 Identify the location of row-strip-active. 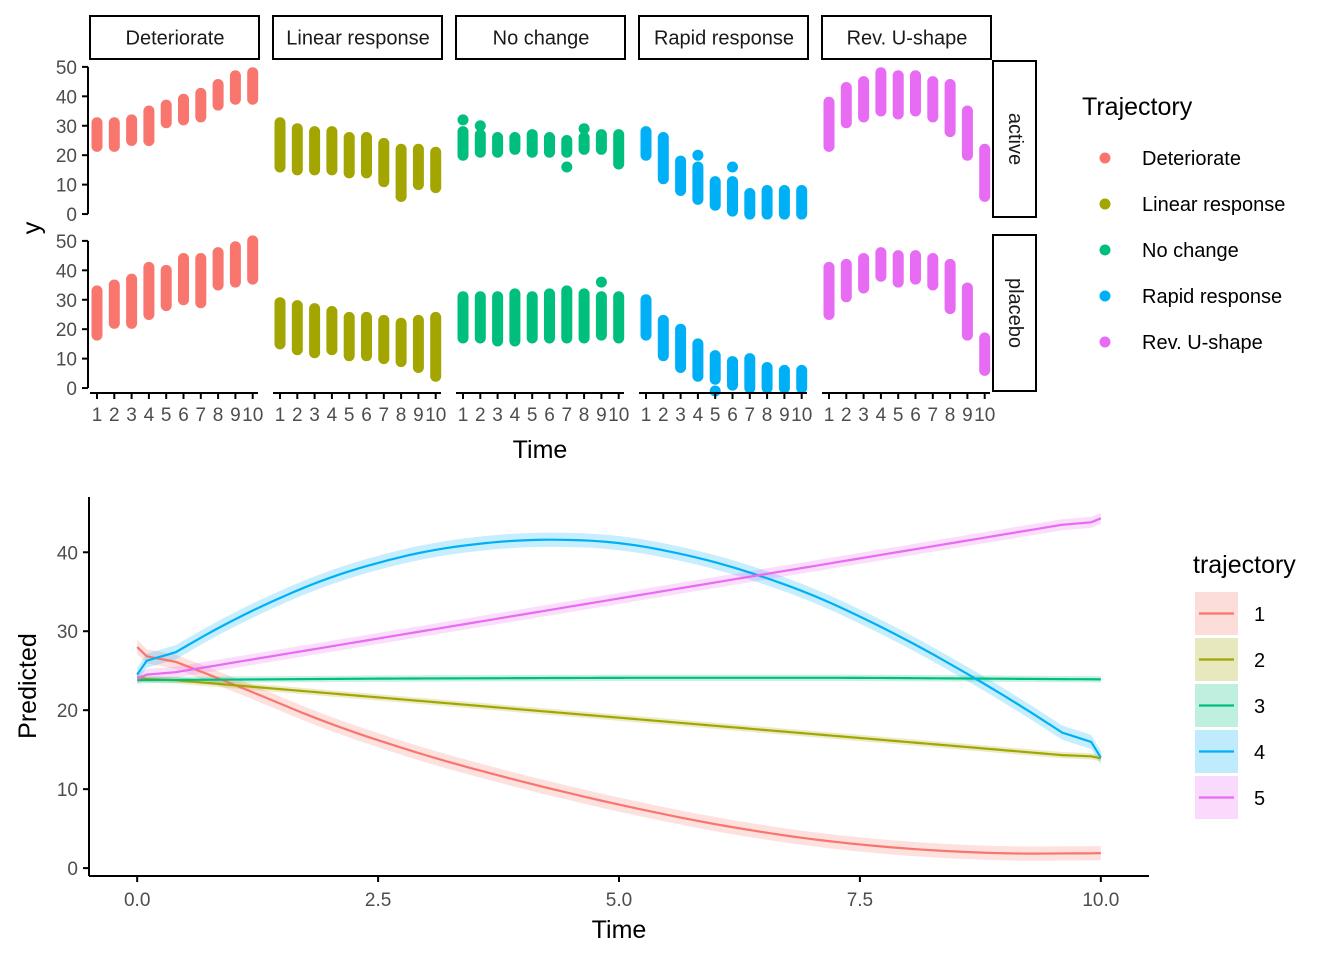
(1014, 139).